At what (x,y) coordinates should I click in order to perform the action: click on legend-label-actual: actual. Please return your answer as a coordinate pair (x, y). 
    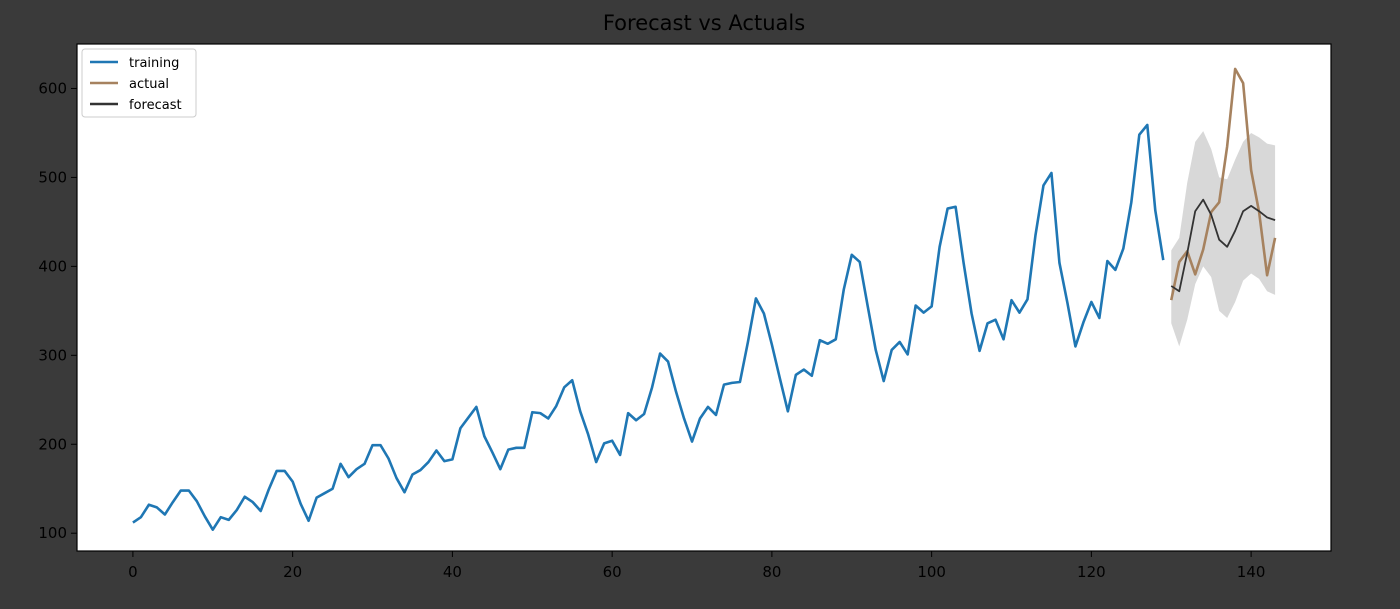
    Looking at the image, I should click on (149, 84).